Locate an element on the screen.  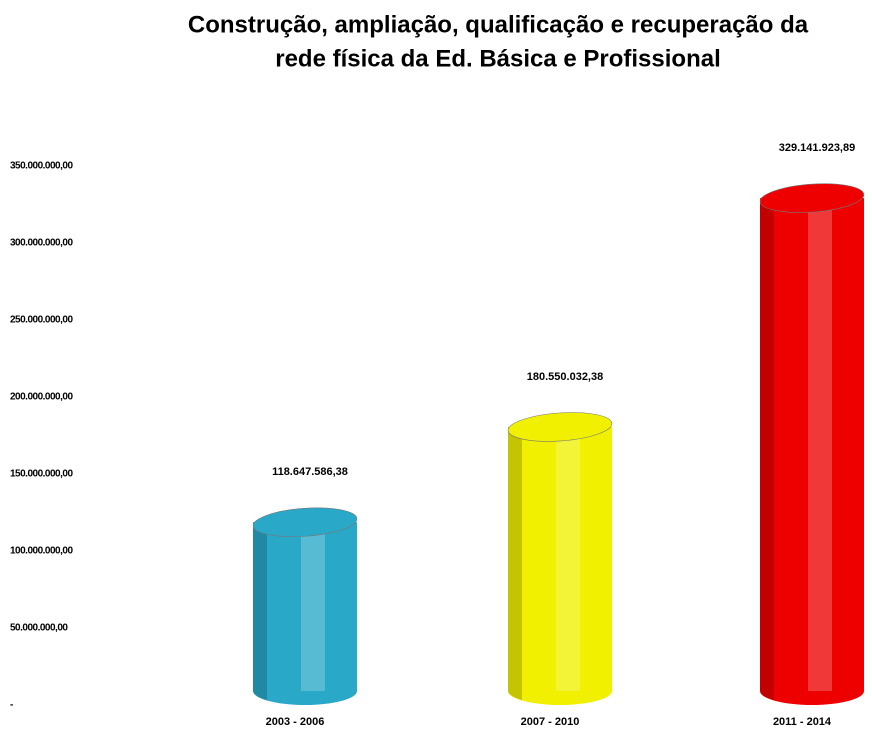
x-tick-label: 2003 - 2006 is located at coordinates (295, 722).